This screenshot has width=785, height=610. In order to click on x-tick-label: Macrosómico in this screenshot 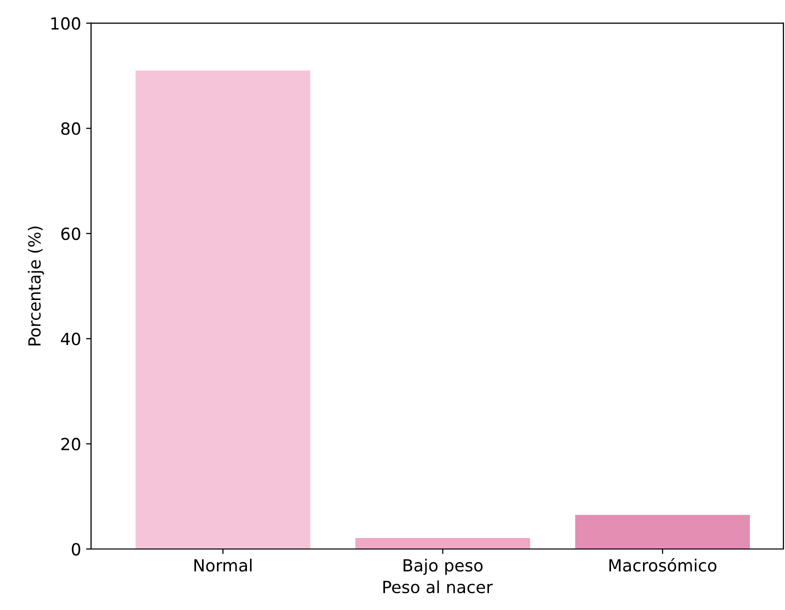, I will do `click(662, 565)`.